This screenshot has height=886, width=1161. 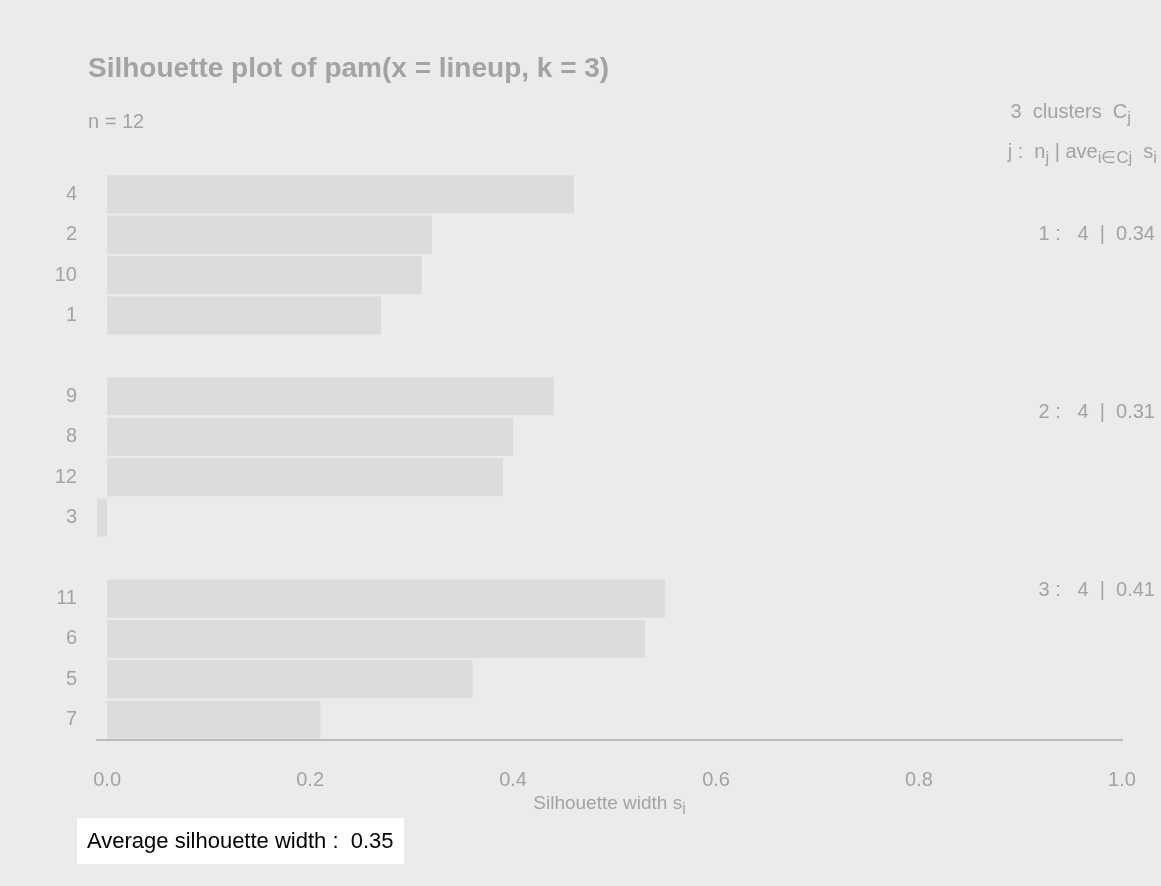 What do you see at coordinates (71, 394) in the screenshot?
I see `y-tick-label: 9` at bounding box center [71, 394].